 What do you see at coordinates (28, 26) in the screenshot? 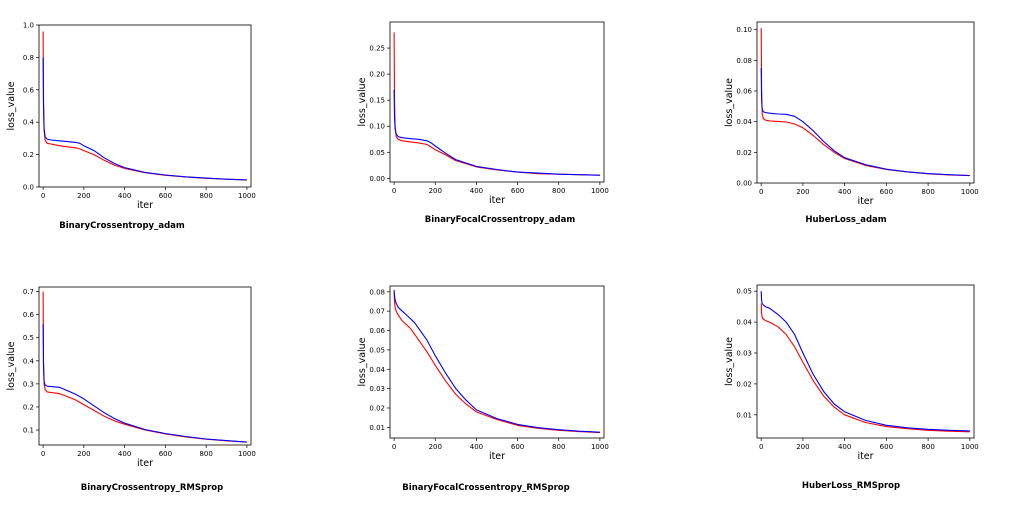
I see `y-tick-label: 1.0` at bounding box center [28, 26].